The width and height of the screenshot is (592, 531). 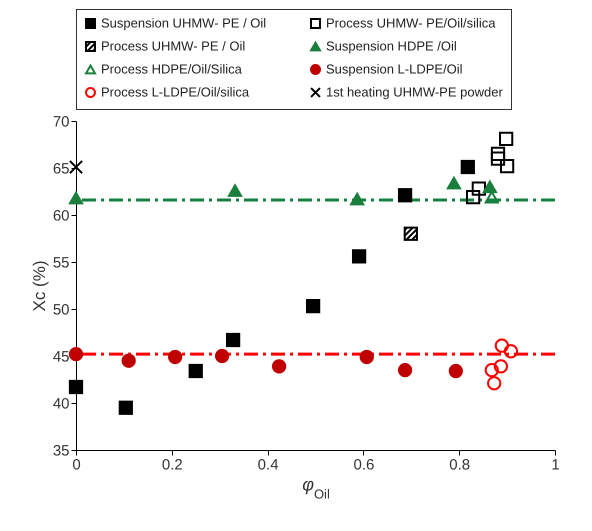 I want to click on legend-label: Suspension HDPE /Oil, so click(x=391, y=46).